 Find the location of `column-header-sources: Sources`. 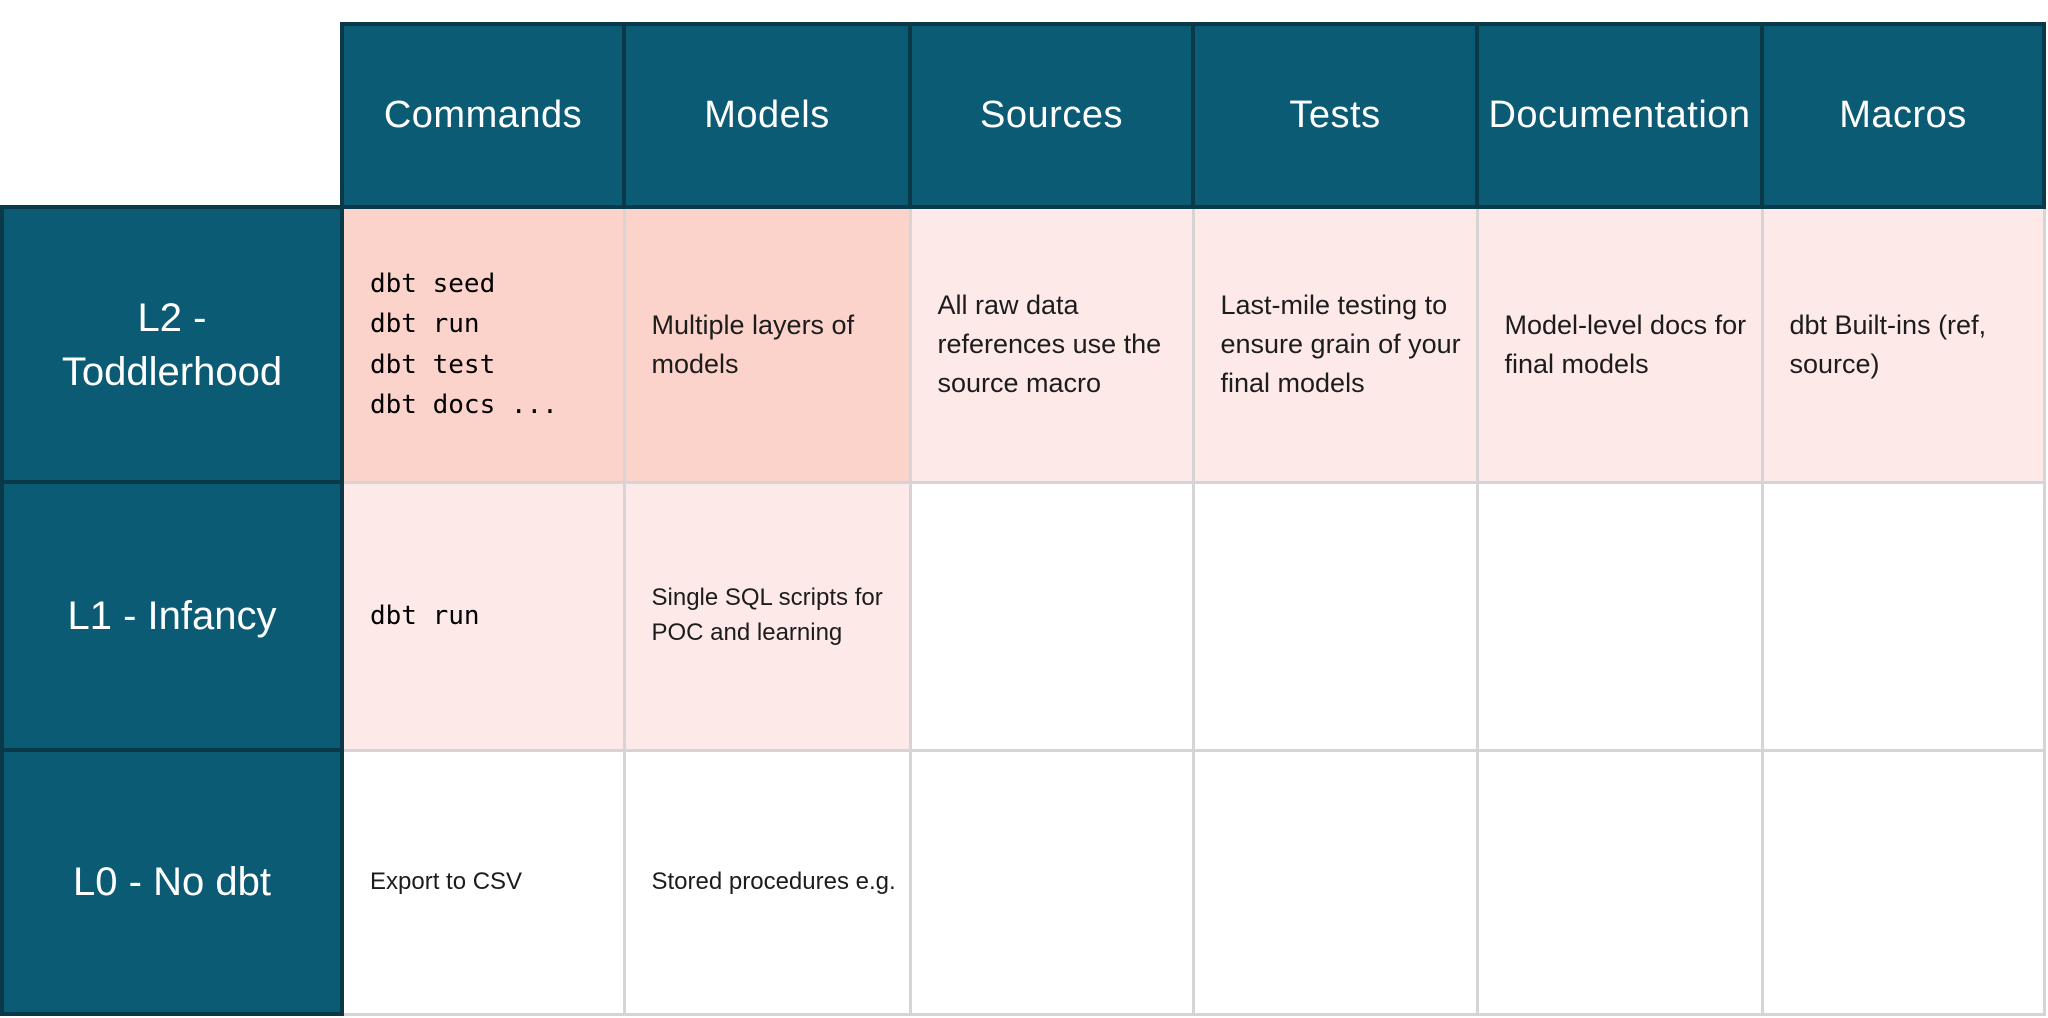

column-header-sources: Sources is located at coordinates (1051, 115).